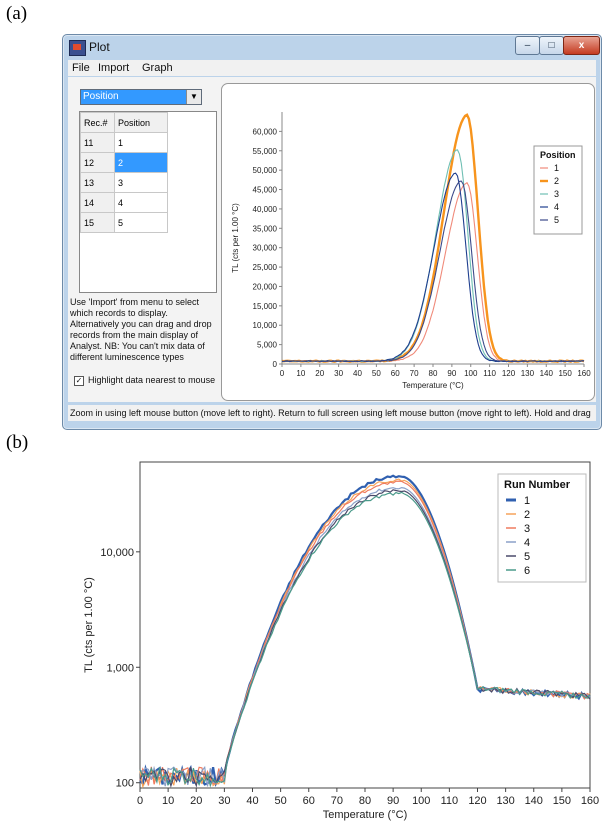 Image resolution: width=603 pixels, height=834 pixels. Describe the element at coordinates (509, 373) in the screenshot. I see `x-tick-label: 120` at that location.